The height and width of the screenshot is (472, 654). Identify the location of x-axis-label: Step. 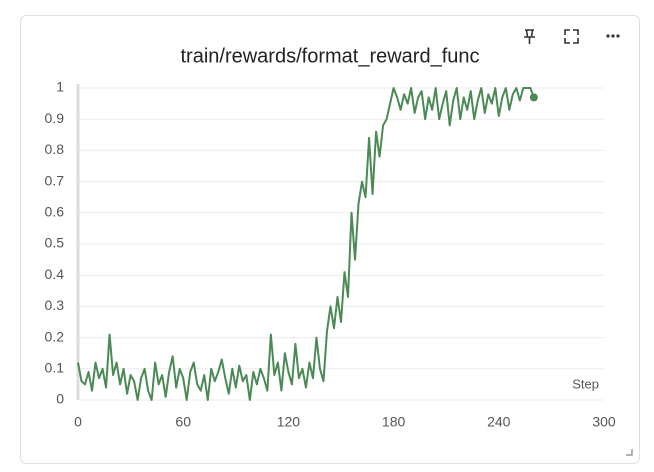
(585, 383).